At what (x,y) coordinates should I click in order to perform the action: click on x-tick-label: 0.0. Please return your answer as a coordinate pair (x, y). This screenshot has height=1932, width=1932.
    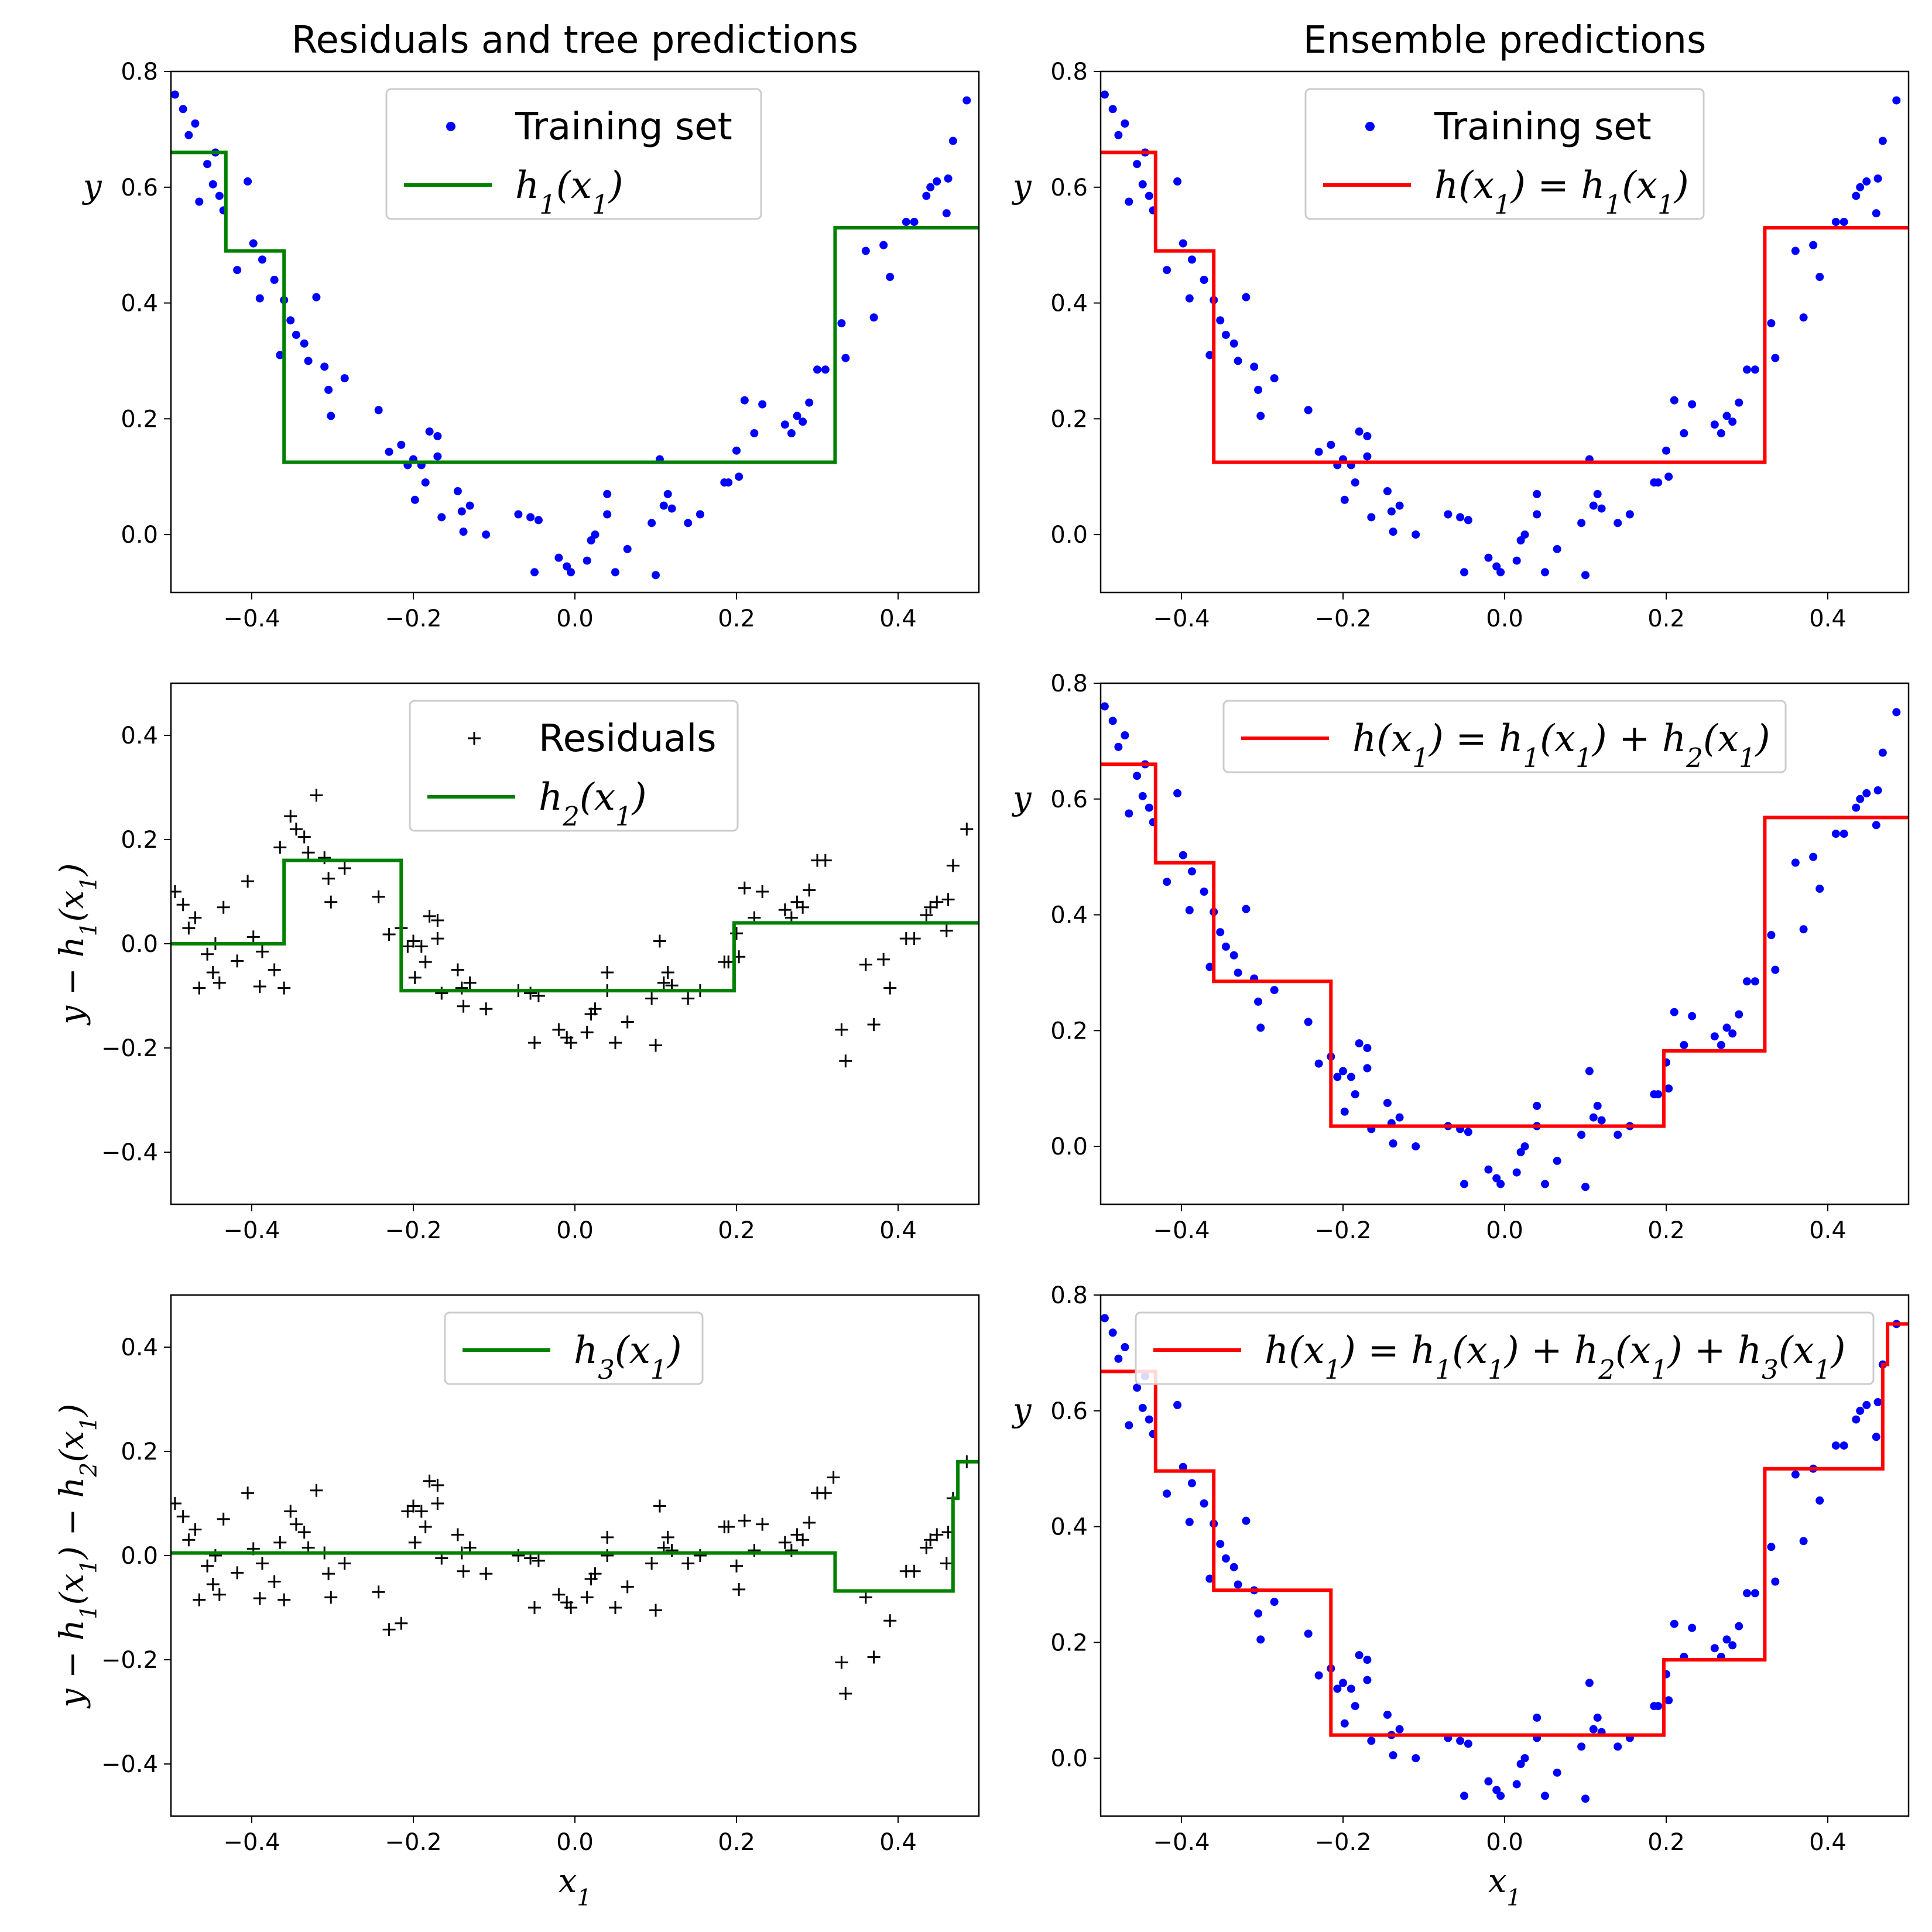
    Looking at the image, I should click on (575, 618).